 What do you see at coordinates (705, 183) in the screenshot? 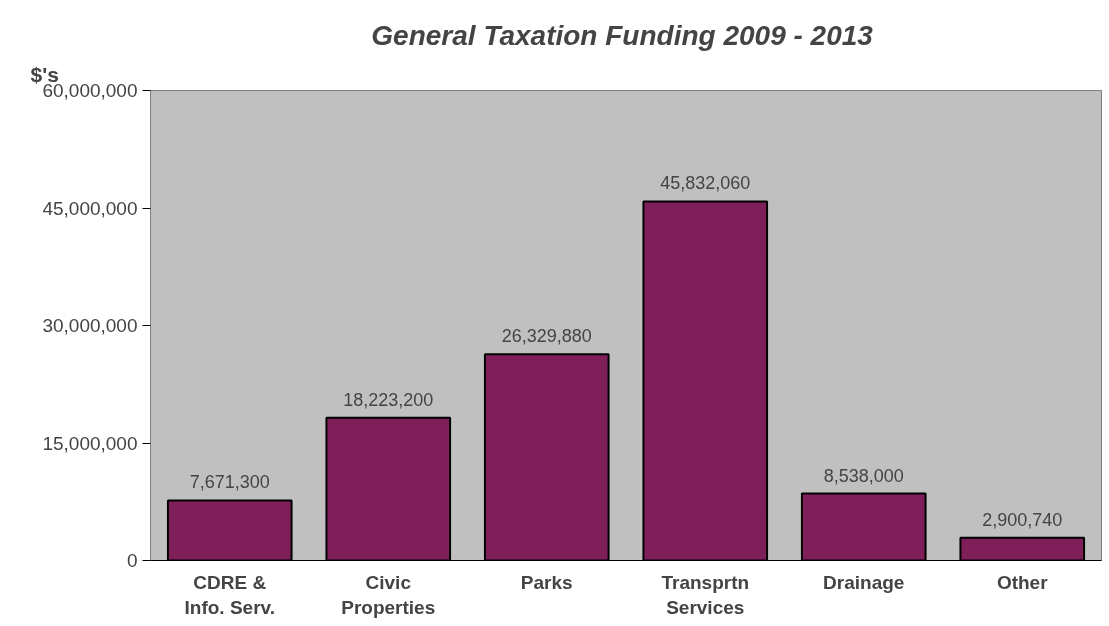
I see `data-label: 45,832,060` at bounding box center [705, 183].